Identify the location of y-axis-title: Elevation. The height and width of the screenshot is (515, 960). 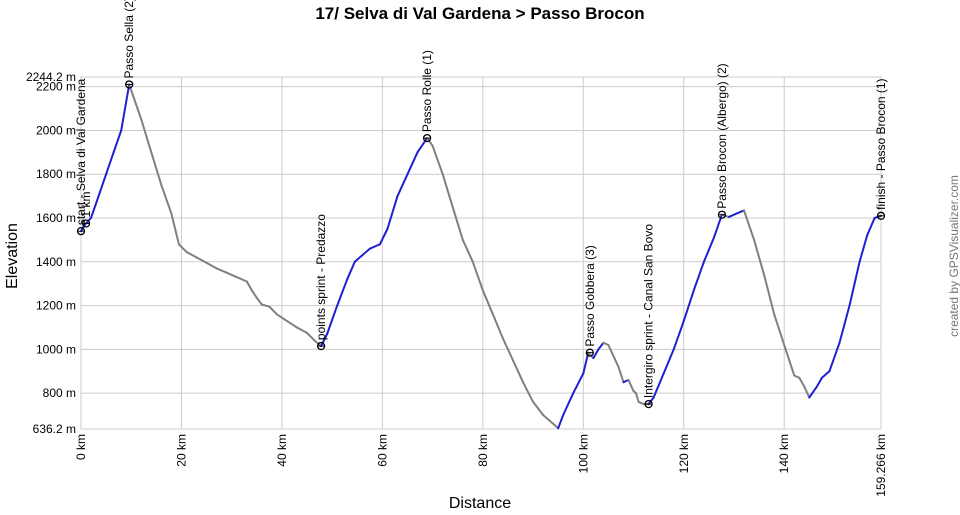
(12, 256).